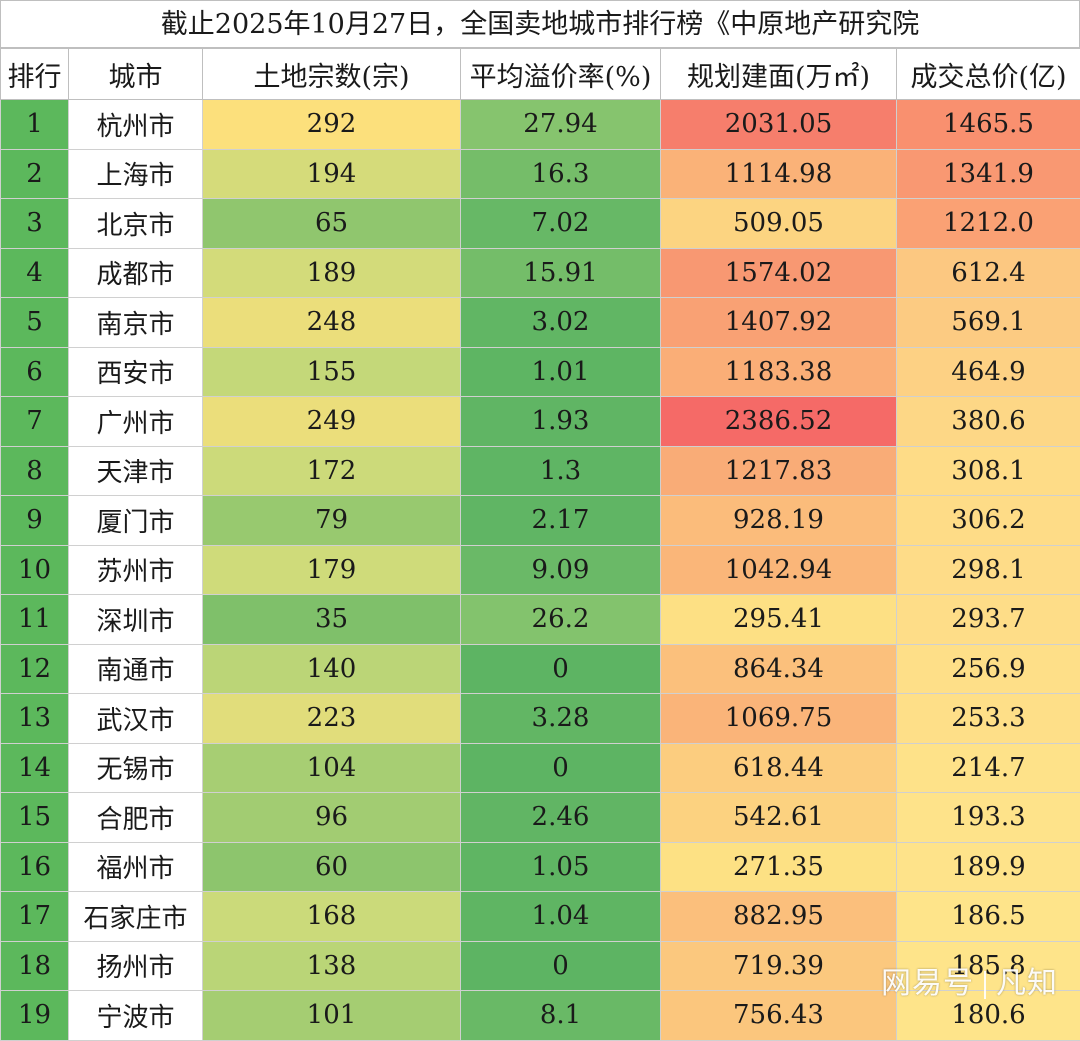  What do you see at coordinates (136, 669) in the screenshot?
I see `cell-city: 南通市` at bounding box center [136, 669].